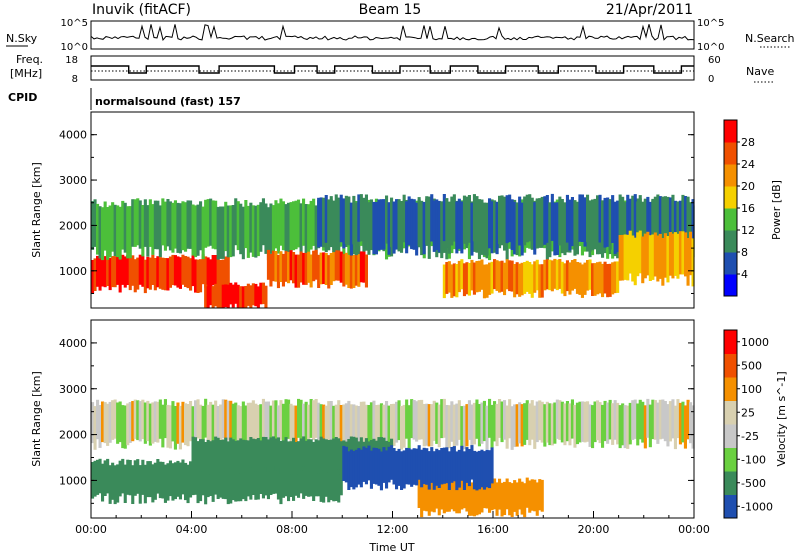 This screenshot has width=800, height=554. Describe the element at coordinates (744, 252) in the screenshot. I see `colorbar-tick-label: 8` at that location.